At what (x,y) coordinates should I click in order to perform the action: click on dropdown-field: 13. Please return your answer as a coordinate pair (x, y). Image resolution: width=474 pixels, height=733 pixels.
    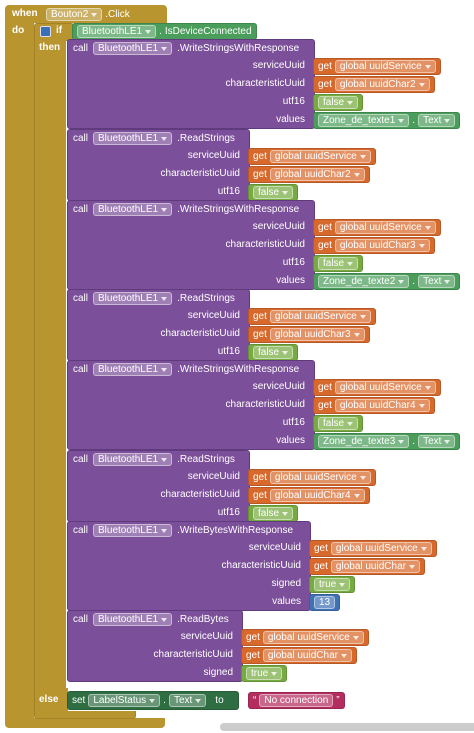
    Looking at the image, I should click on (325, 602).